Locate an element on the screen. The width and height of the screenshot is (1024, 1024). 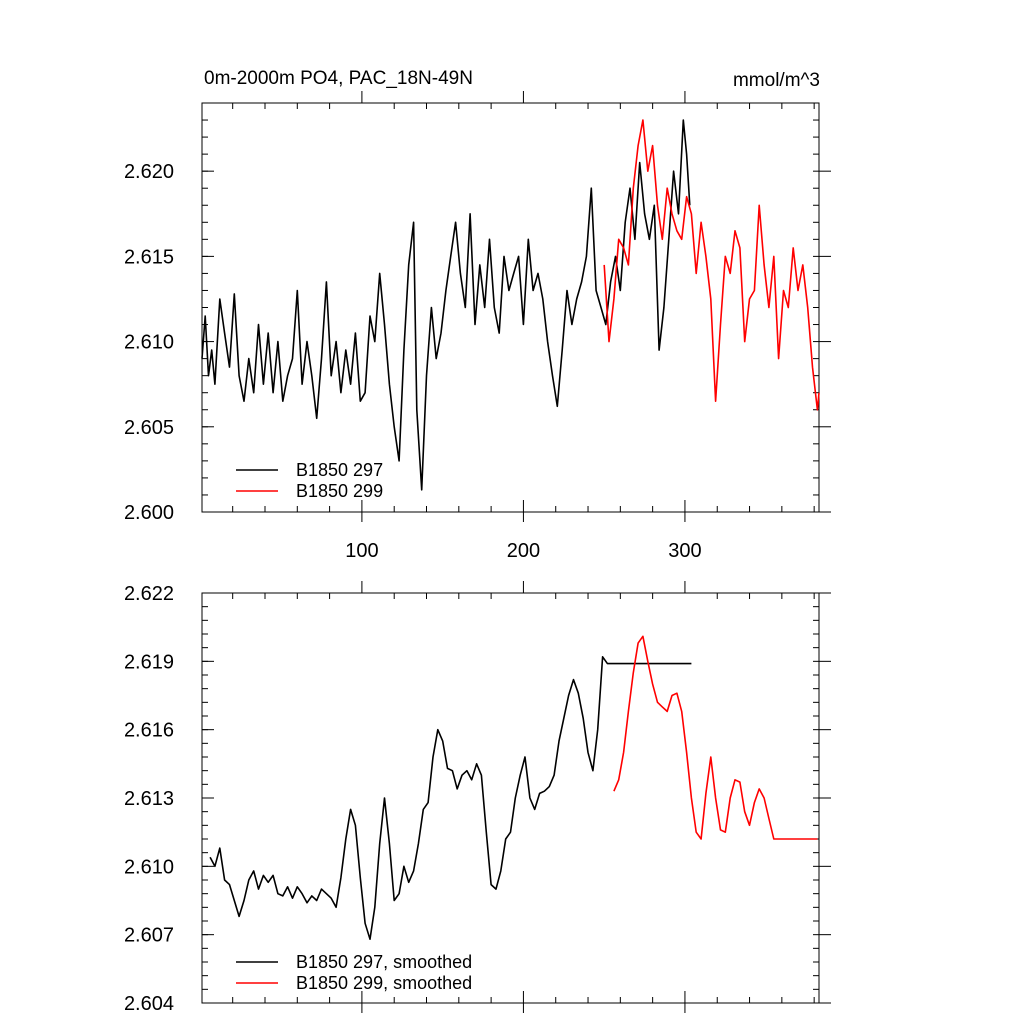
top-ytick-label-2: 2.610 is located at coordinates (149, 343).